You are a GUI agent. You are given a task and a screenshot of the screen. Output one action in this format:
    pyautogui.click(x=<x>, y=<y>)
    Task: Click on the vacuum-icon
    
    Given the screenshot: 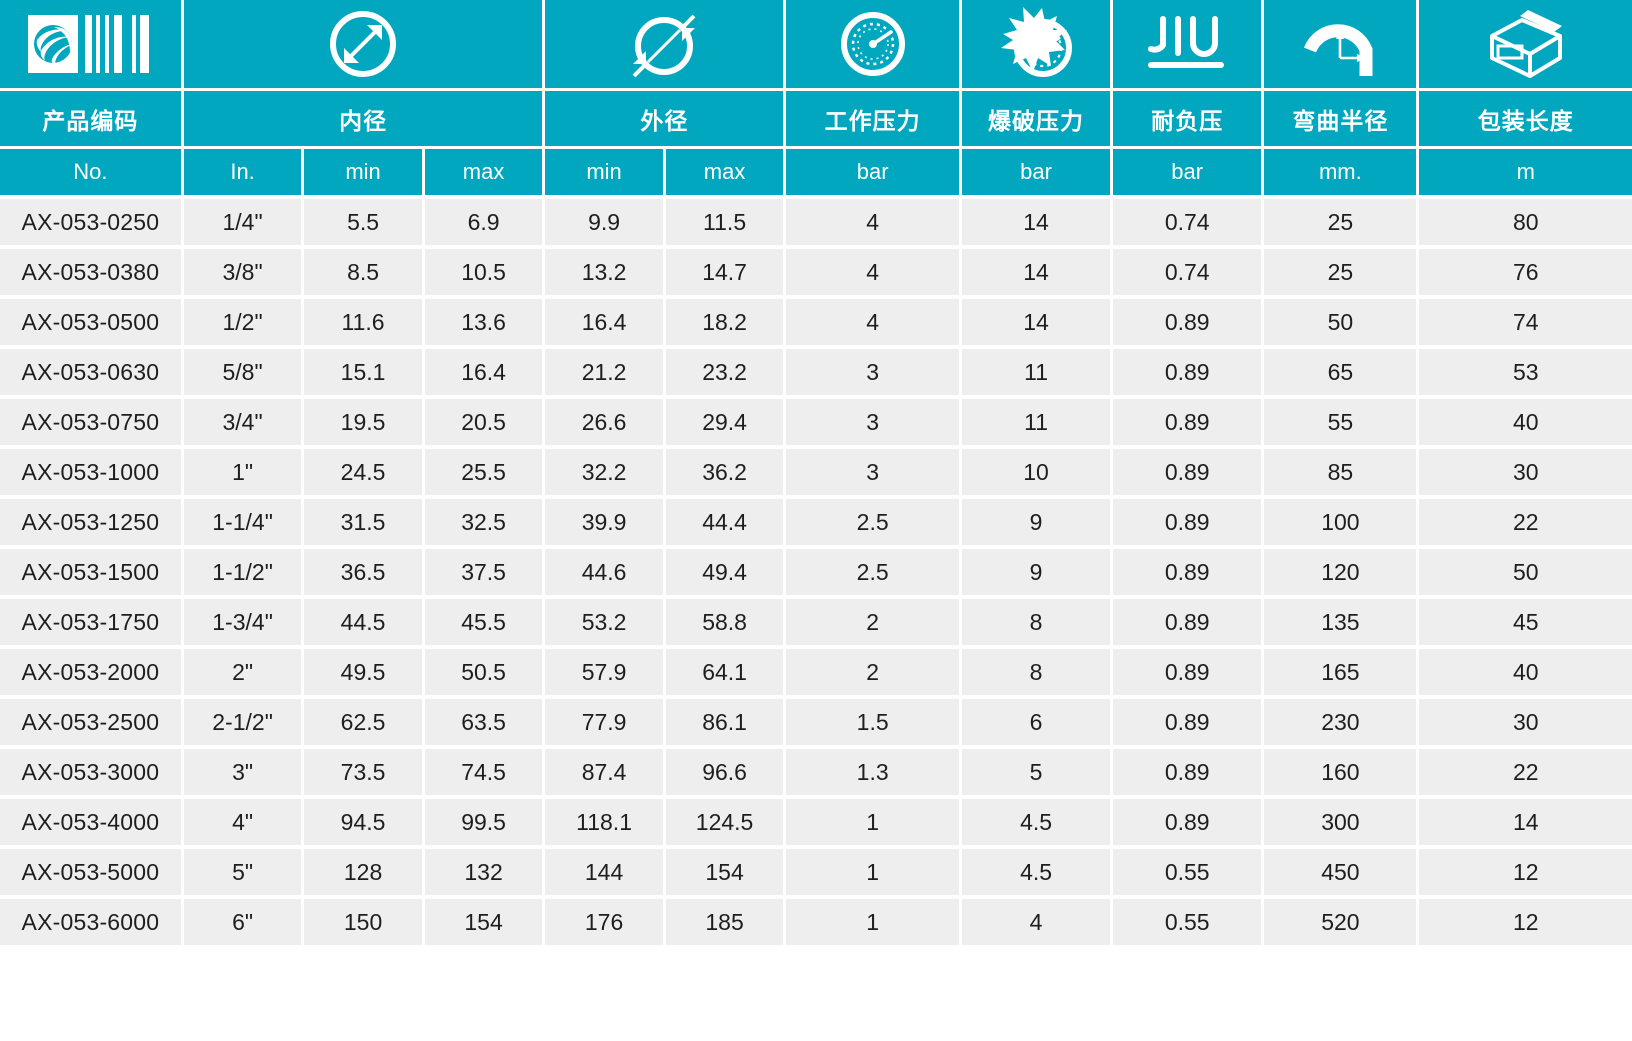 What is the action you would take?
    pyautogui.click(x=1187, y=44)
    